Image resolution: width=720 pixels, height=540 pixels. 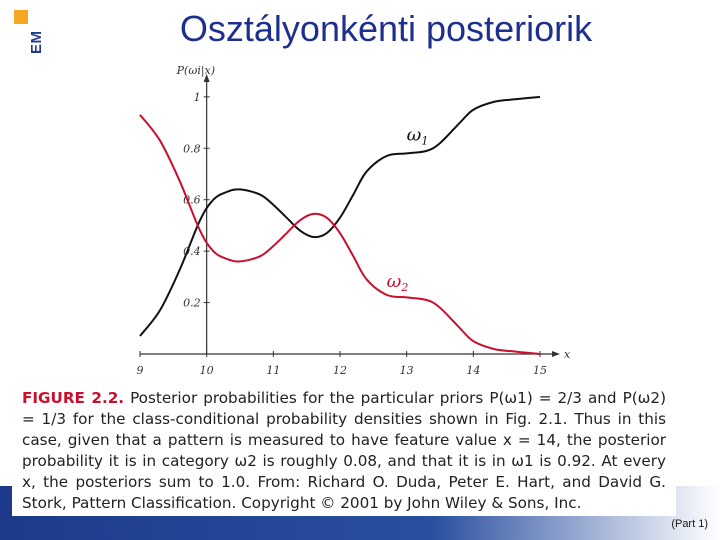 What do you see at coordinates (206, 78) in the screenshot?
I see `y-axis-arrow` at bounding box center [206, 78].